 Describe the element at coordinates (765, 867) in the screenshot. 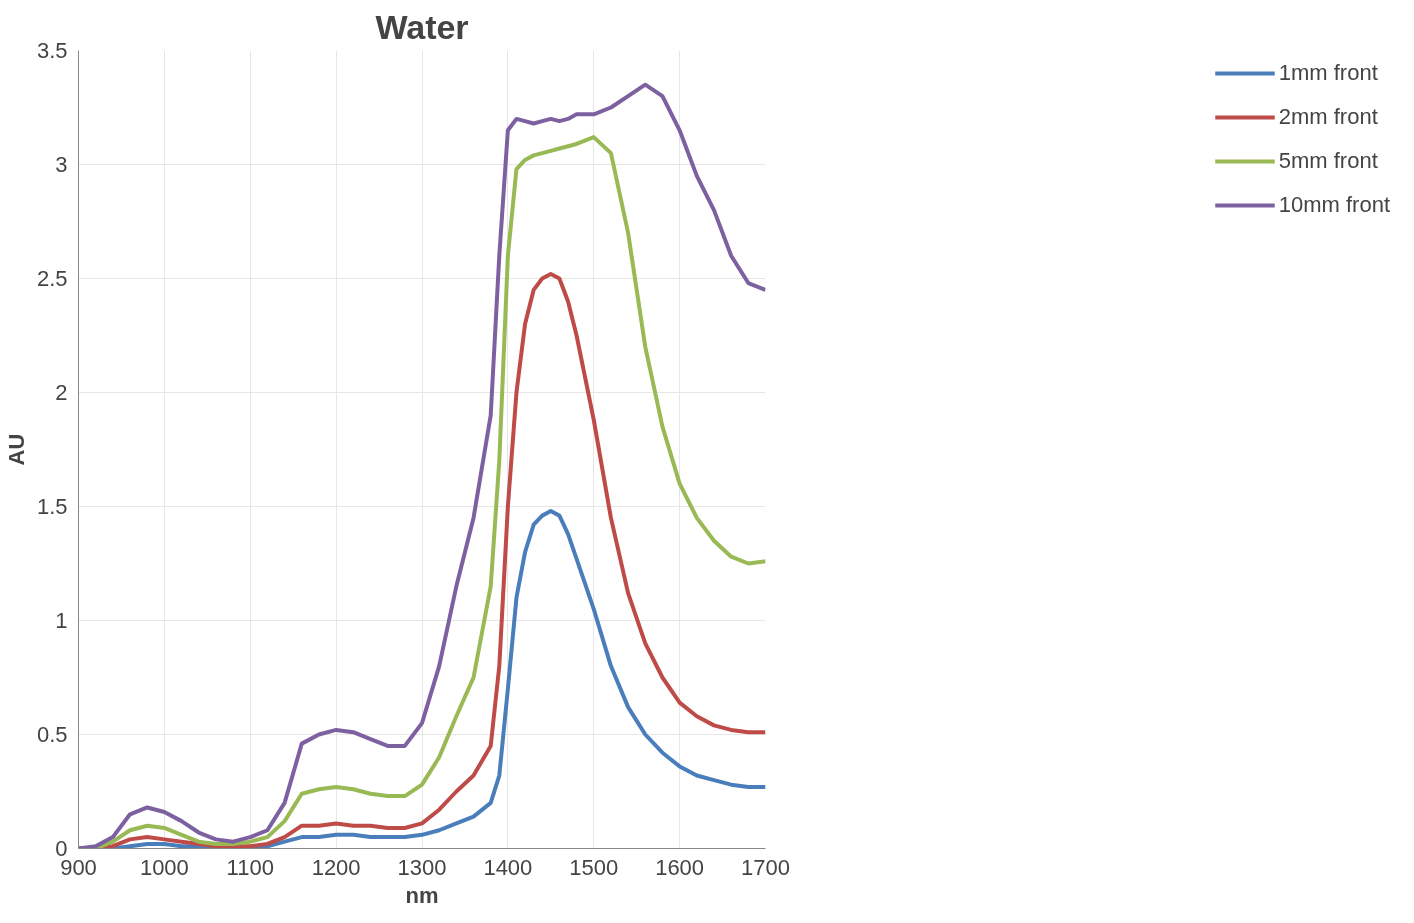

I see `x-tick-label: 1700` at that location.